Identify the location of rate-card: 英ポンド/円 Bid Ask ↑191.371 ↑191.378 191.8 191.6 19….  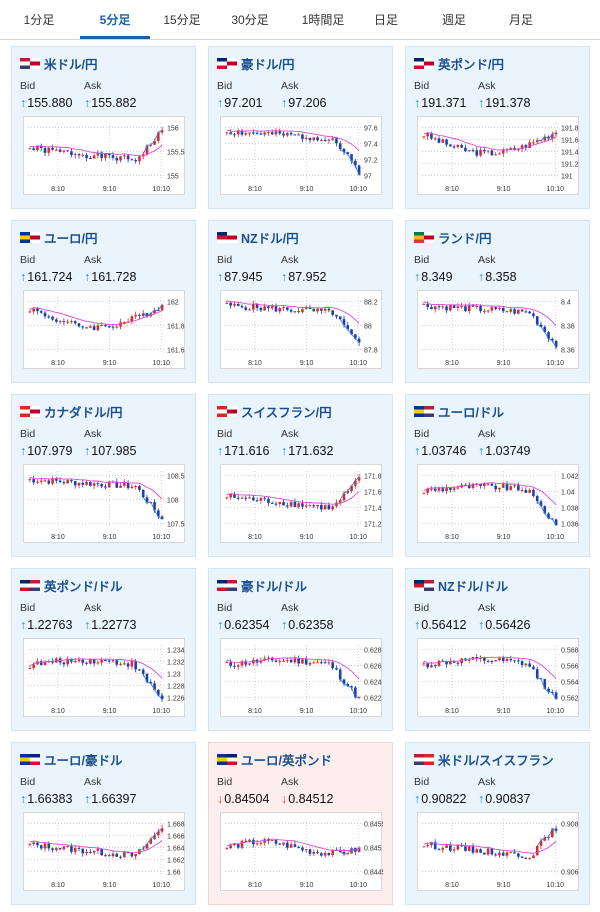
(497, 127).